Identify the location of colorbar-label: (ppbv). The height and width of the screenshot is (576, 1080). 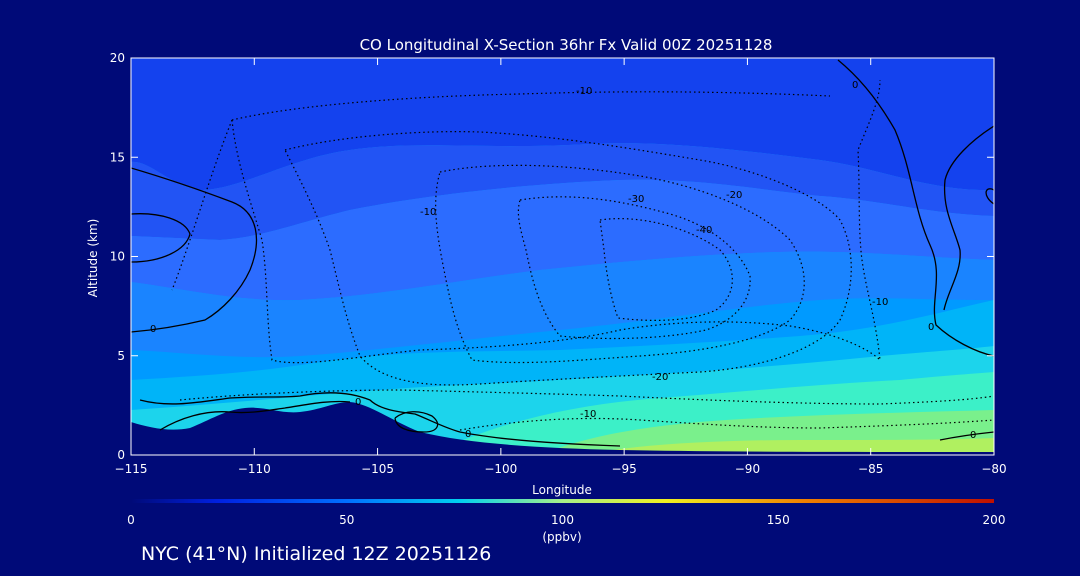
(561, 537).